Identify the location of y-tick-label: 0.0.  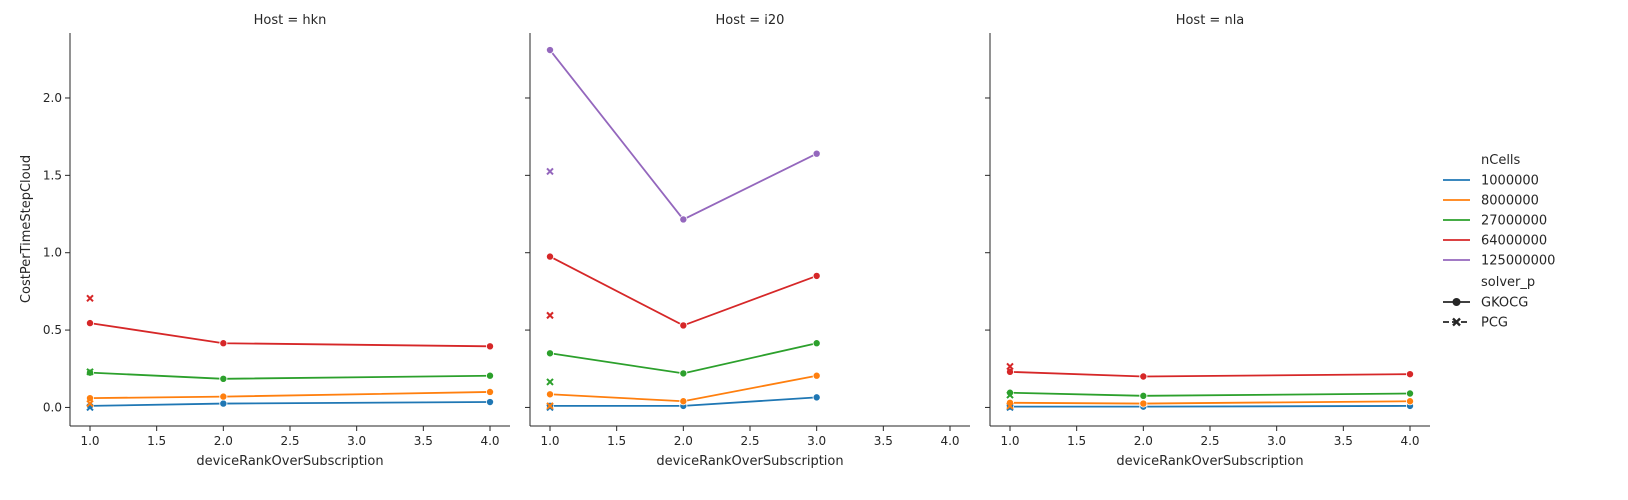
(52, 407).